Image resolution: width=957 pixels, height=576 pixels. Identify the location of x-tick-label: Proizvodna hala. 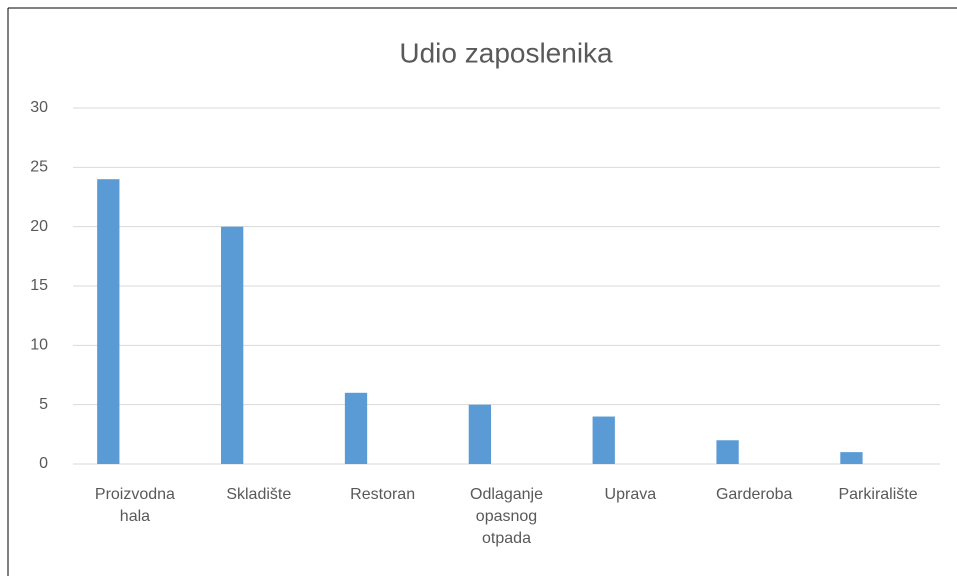
(134, 505).